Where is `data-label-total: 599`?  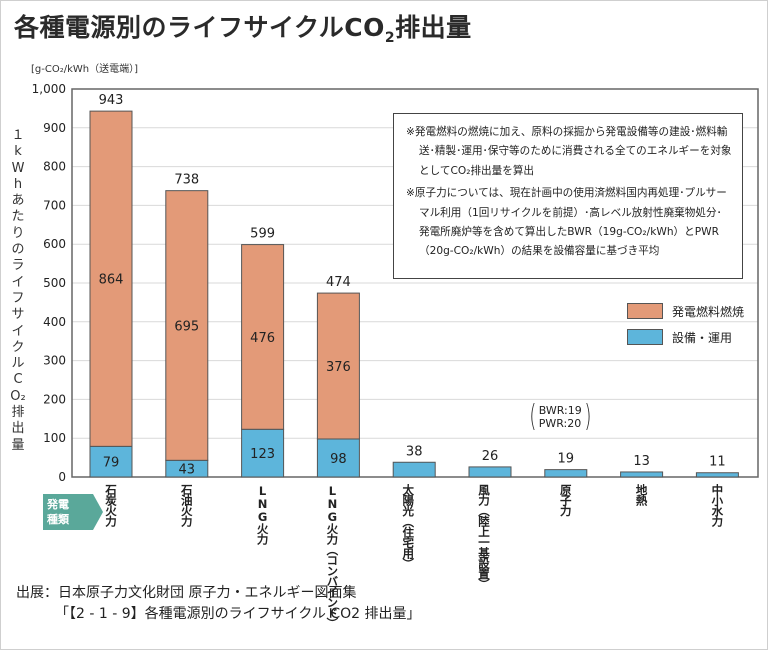 data-label-total: 599 is located at coordinates (262, 234).